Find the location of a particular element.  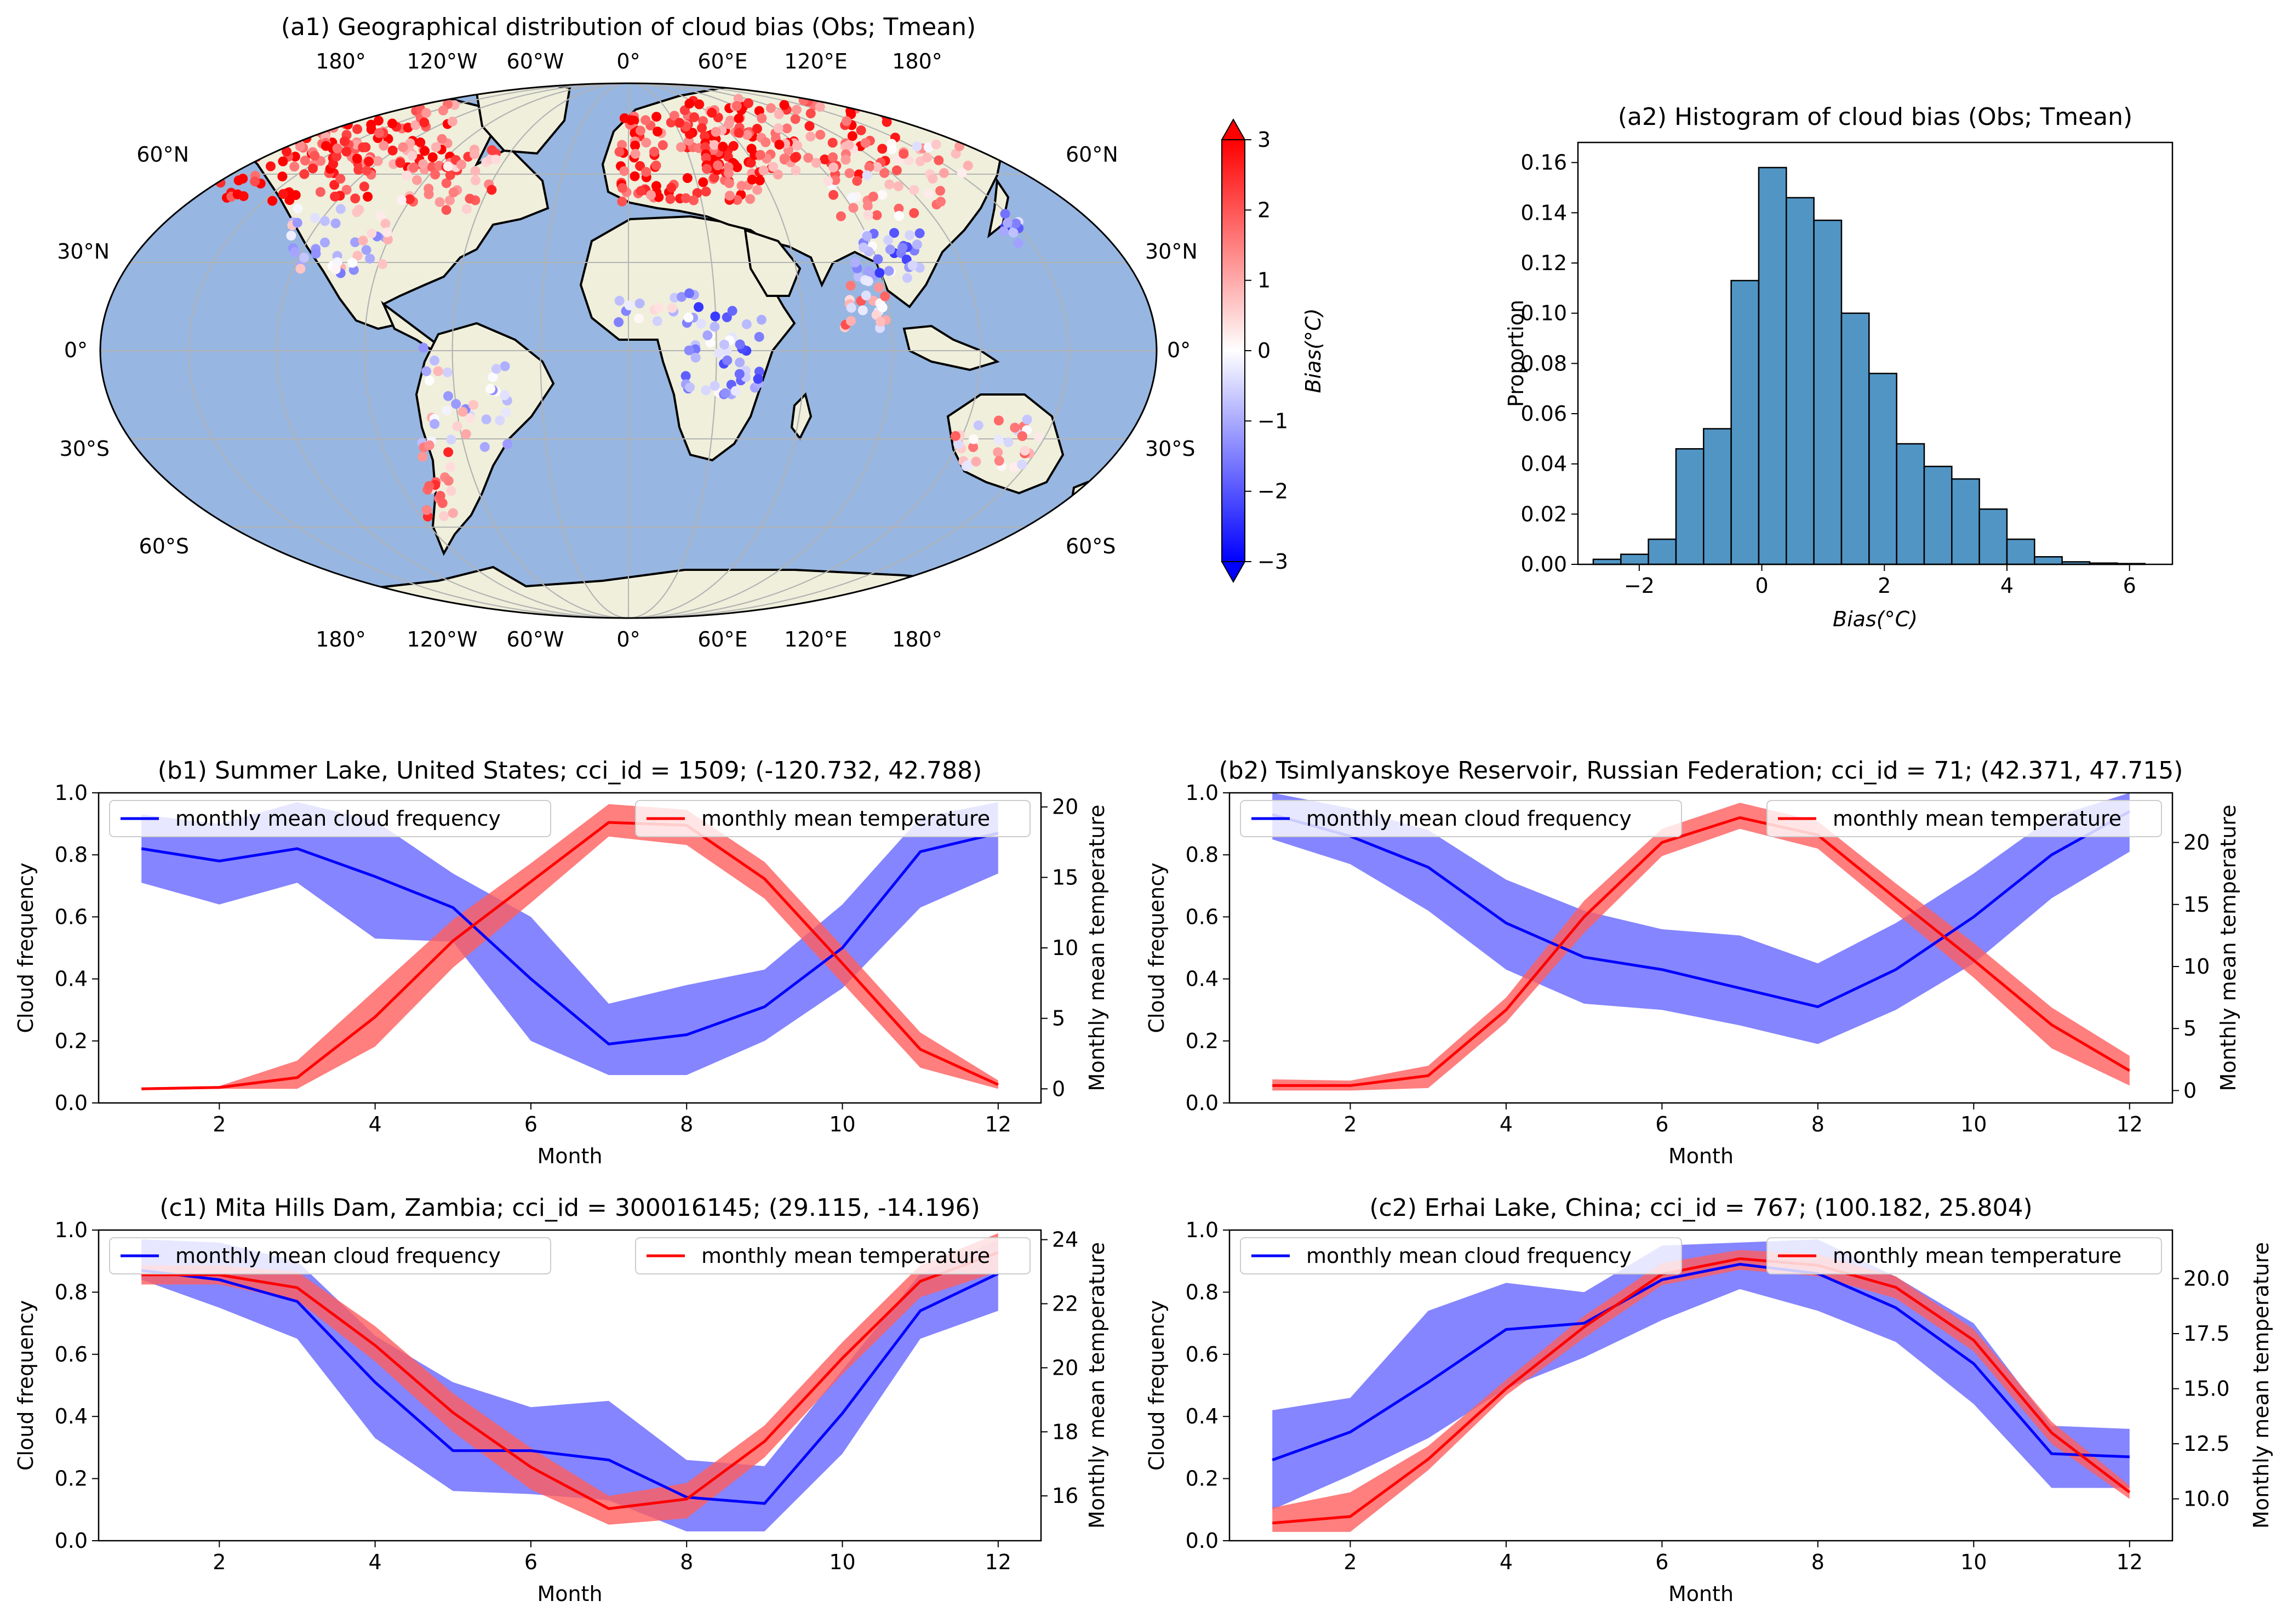

plot-area is located at coordinates (570, 1382).